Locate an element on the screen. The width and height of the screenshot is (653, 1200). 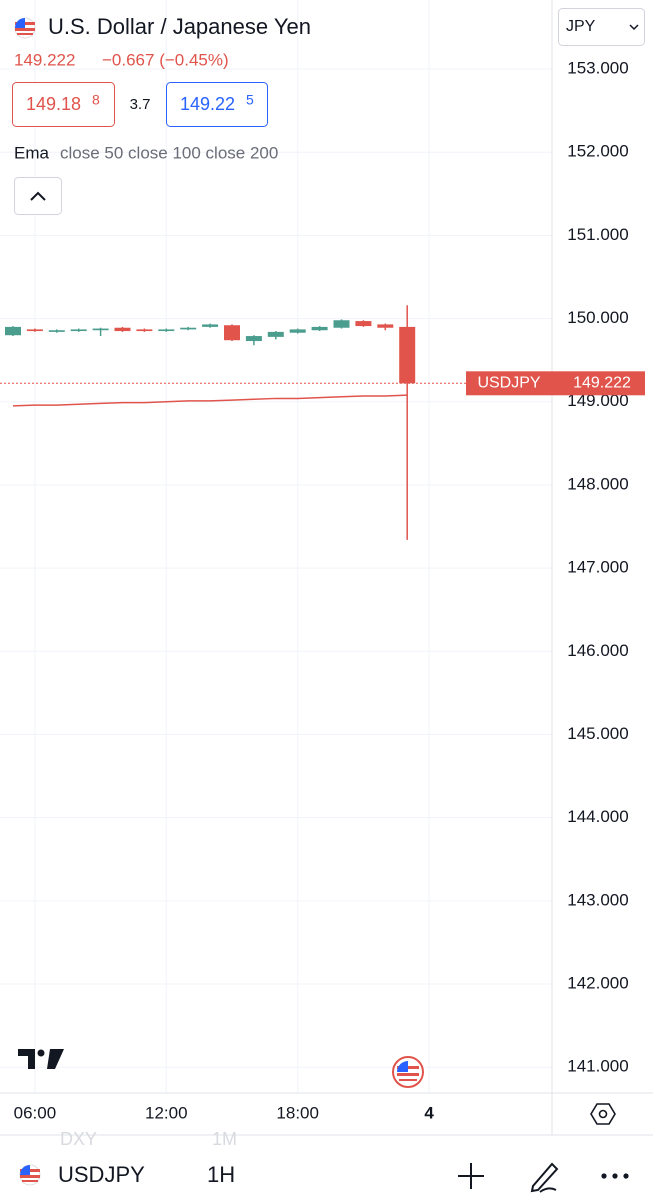
price-tag-value: 149.222 is located at coordinates (602, 383).